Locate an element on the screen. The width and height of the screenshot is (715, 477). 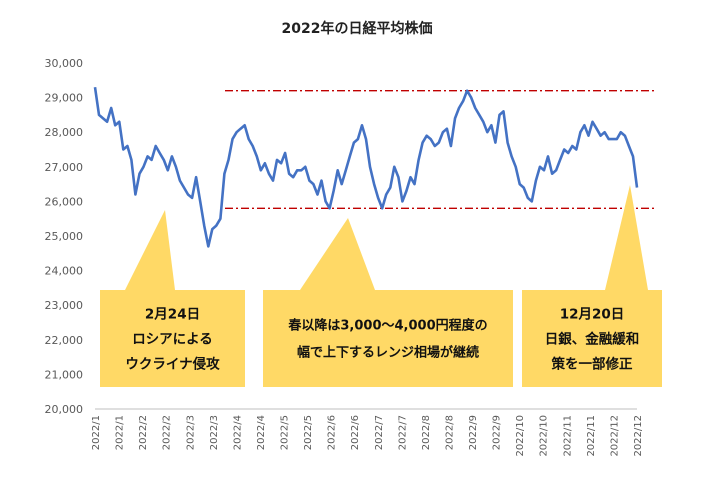
callout-text-line: 日銀、金融緩和 is located at coordinates (592, 338).